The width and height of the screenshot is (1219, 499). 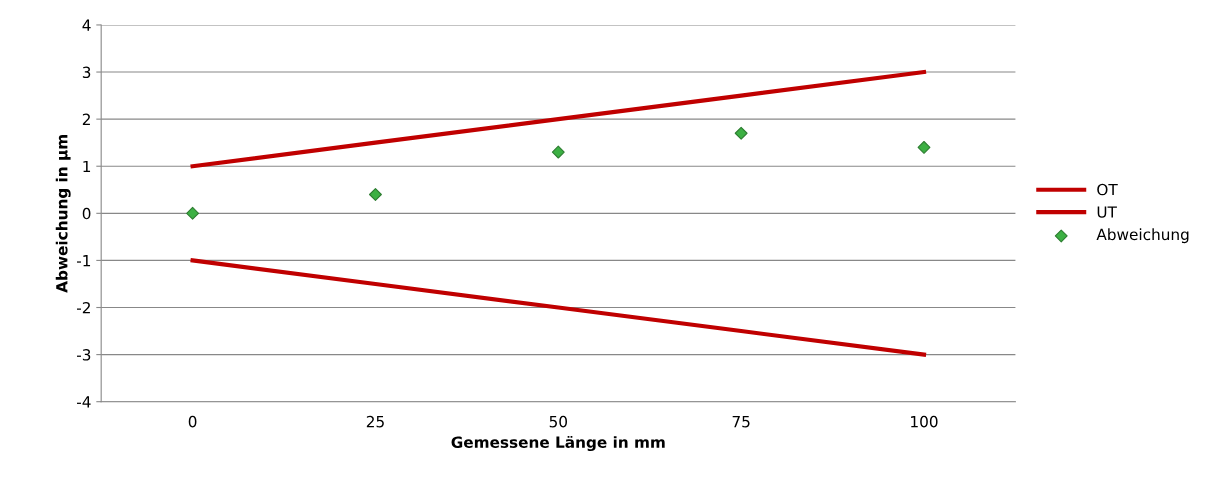 What do you see at coordinates (558, 443) in the screenshot?
I see `x-axis-title: Gemessene Länge in mm` at bounding box center [558, 443].